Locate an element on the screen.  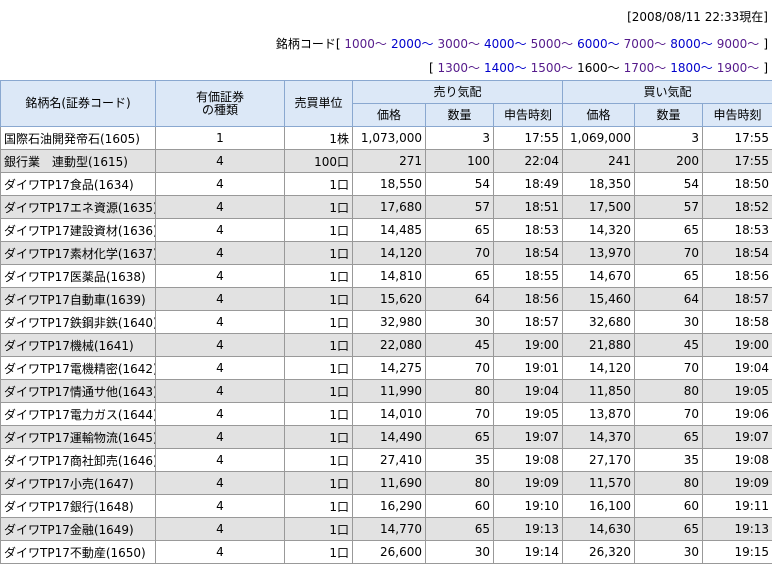
table-cell: 19:11 is located at coordinates (737, 506).